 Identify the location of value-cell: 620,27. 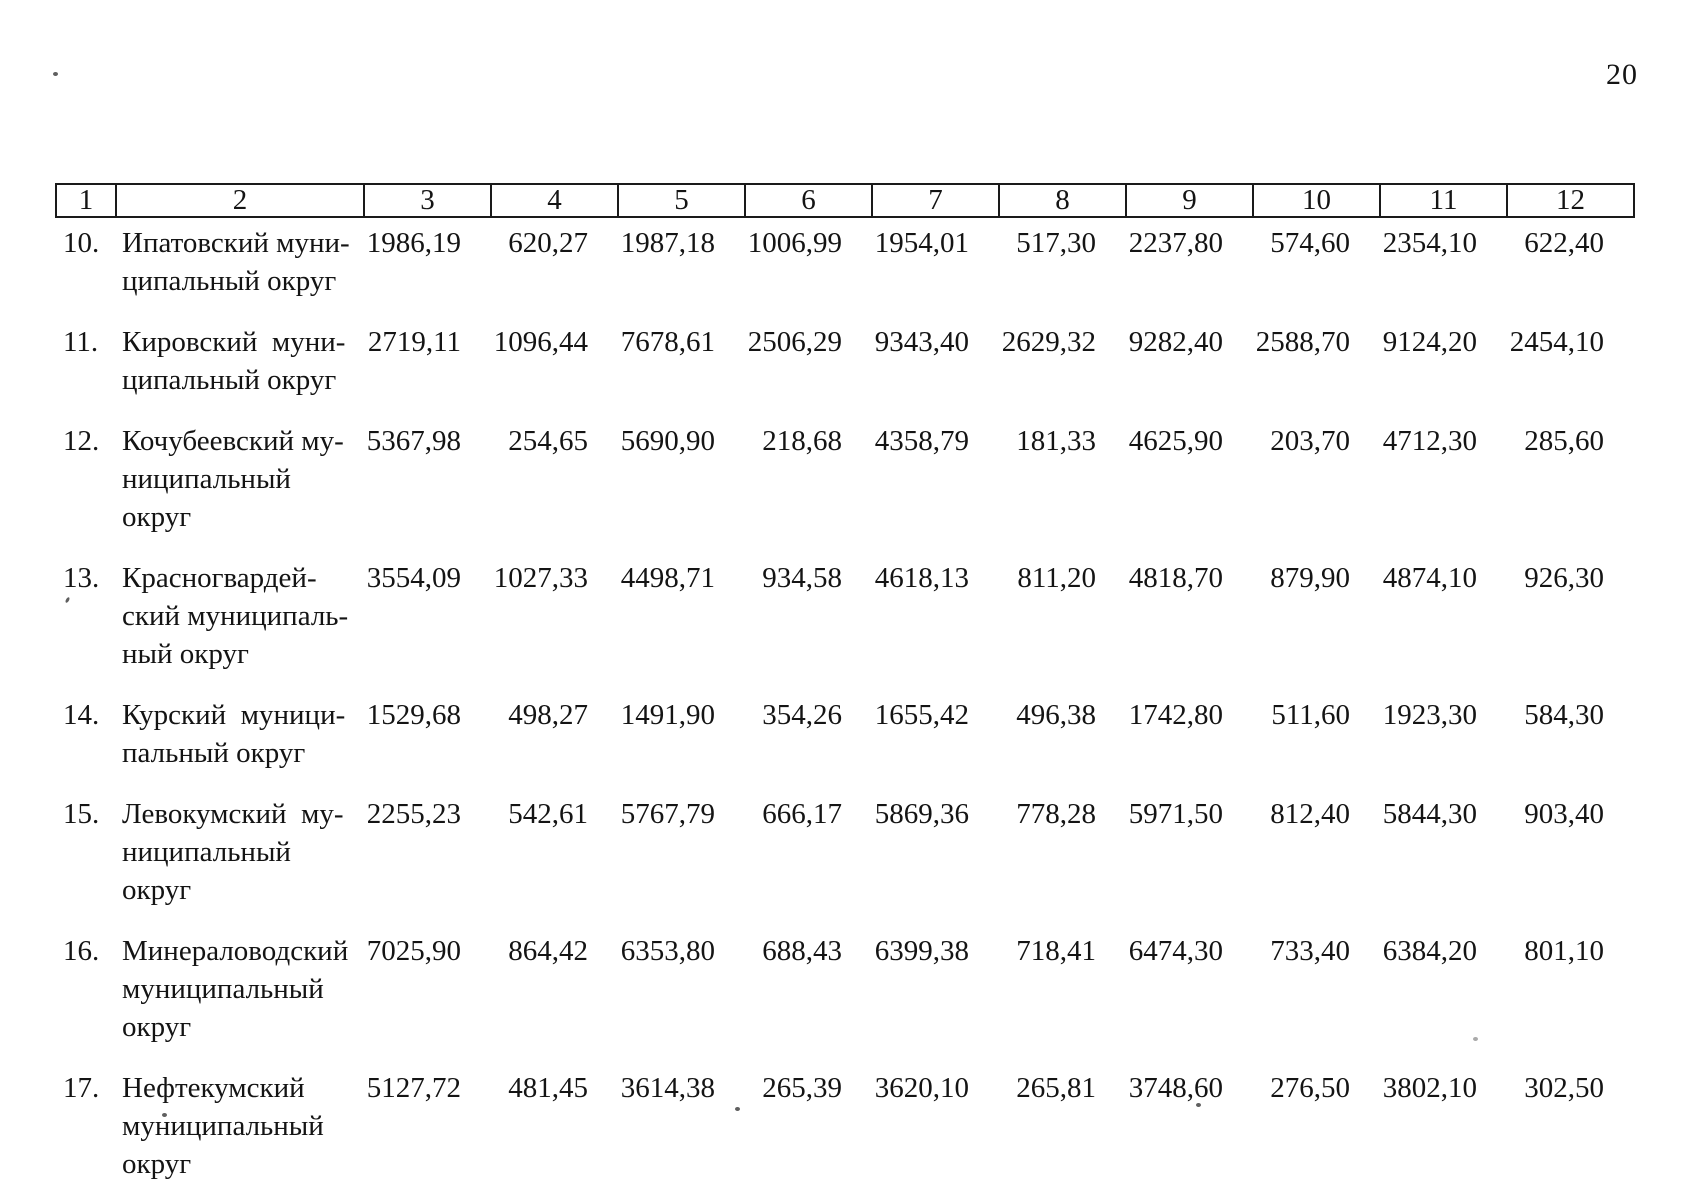
(548, 243).